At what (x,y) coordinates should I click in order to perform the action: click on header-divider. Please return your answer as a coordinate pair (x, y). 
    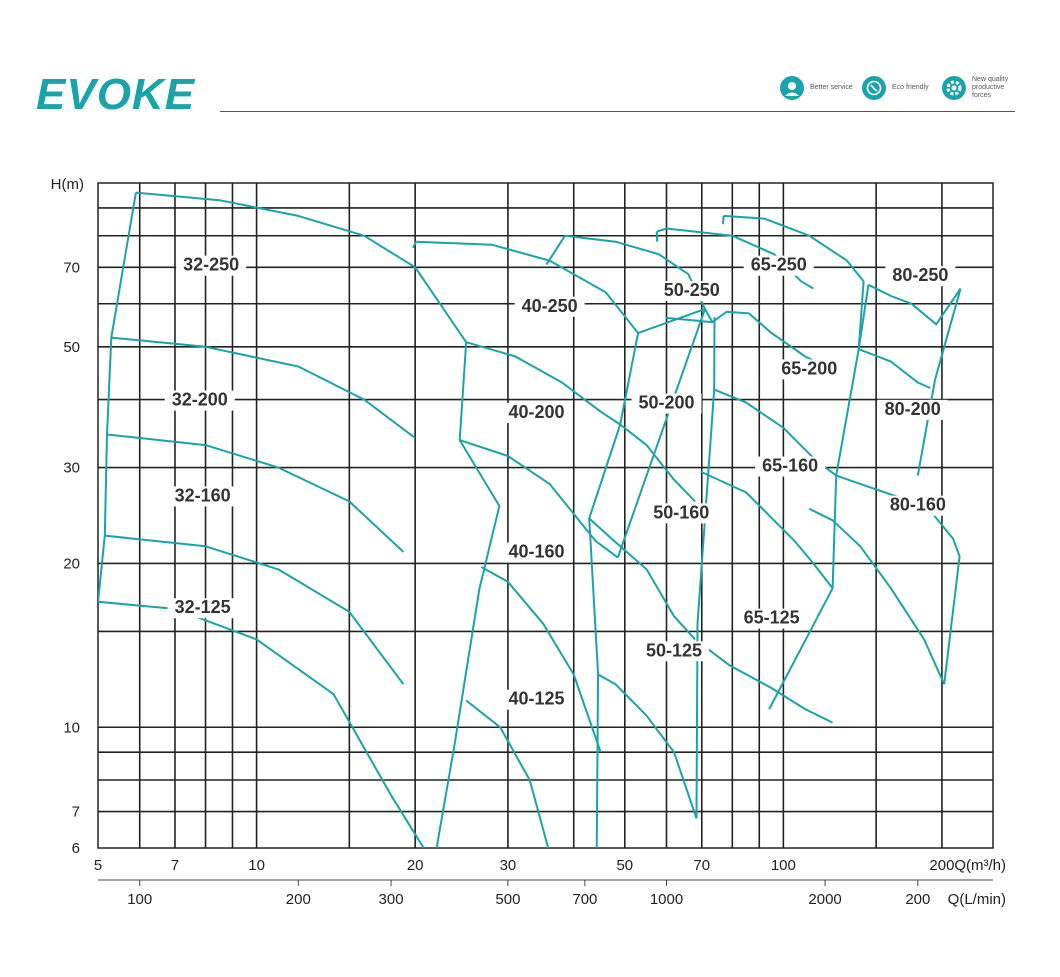
    Looking at the image, I should click on (617, 111).